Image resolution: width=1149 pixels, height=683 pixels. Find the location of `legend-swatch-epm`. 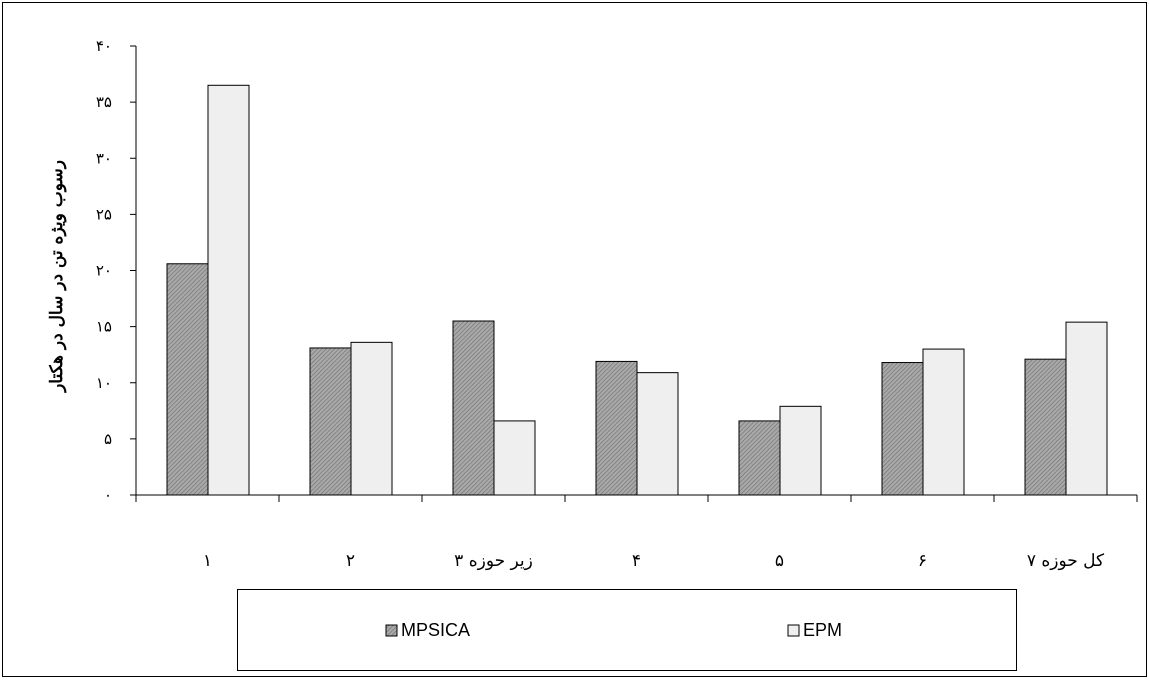

legend-swatch-epm is located at coordinates (793, 630).